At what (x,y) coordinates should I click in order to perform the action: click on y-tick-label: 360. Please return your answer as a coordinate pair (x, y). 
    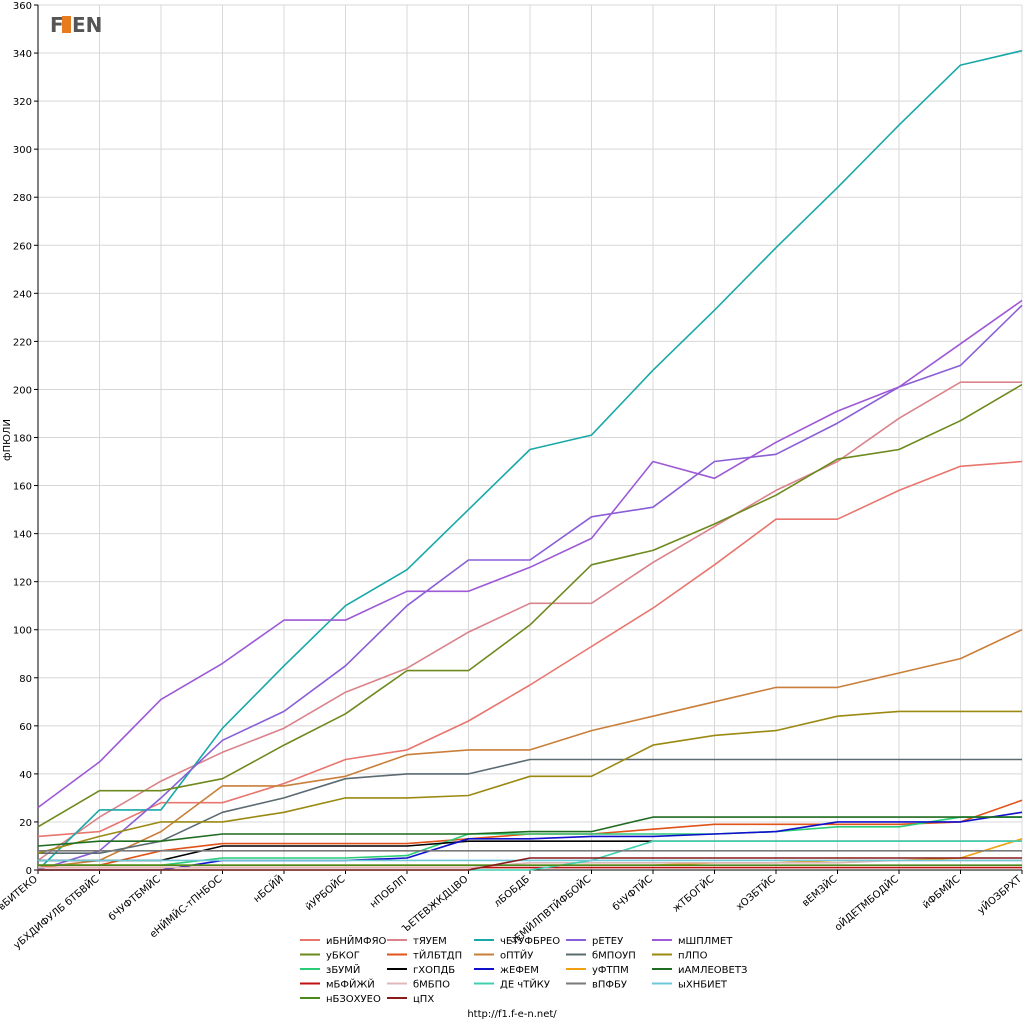
    Looking at the image, I should click on (22, 6).